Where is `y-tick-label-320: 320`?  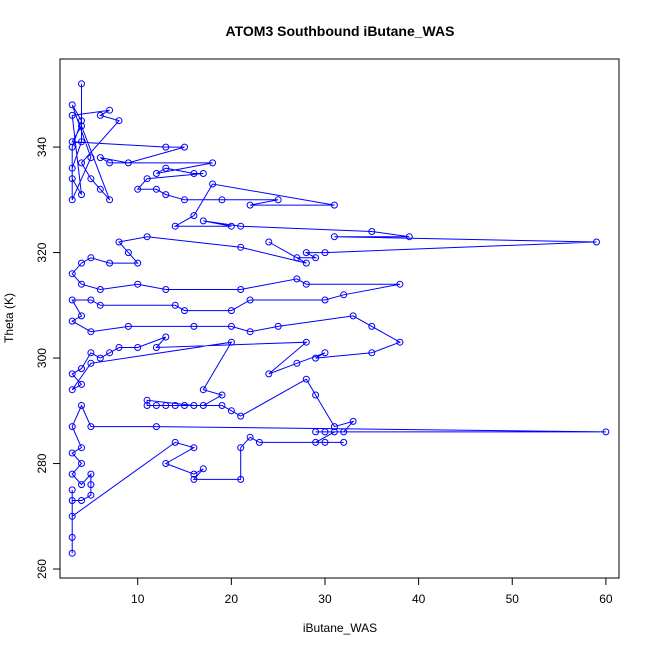
y-tick-label-320: 320 is located at coordinates (42, 252).